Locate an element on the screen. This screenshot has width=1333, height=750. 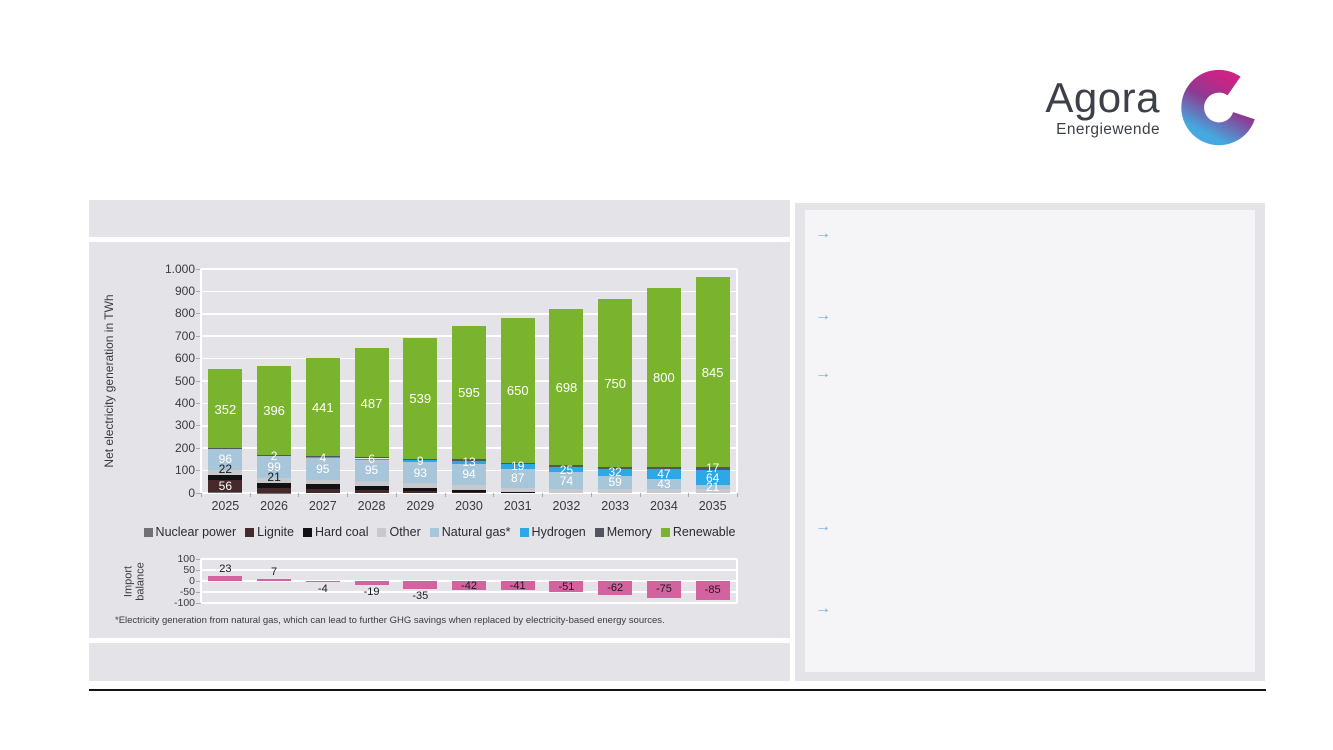
logo: Agora Energiewende is located at coordinates (1154, 108).